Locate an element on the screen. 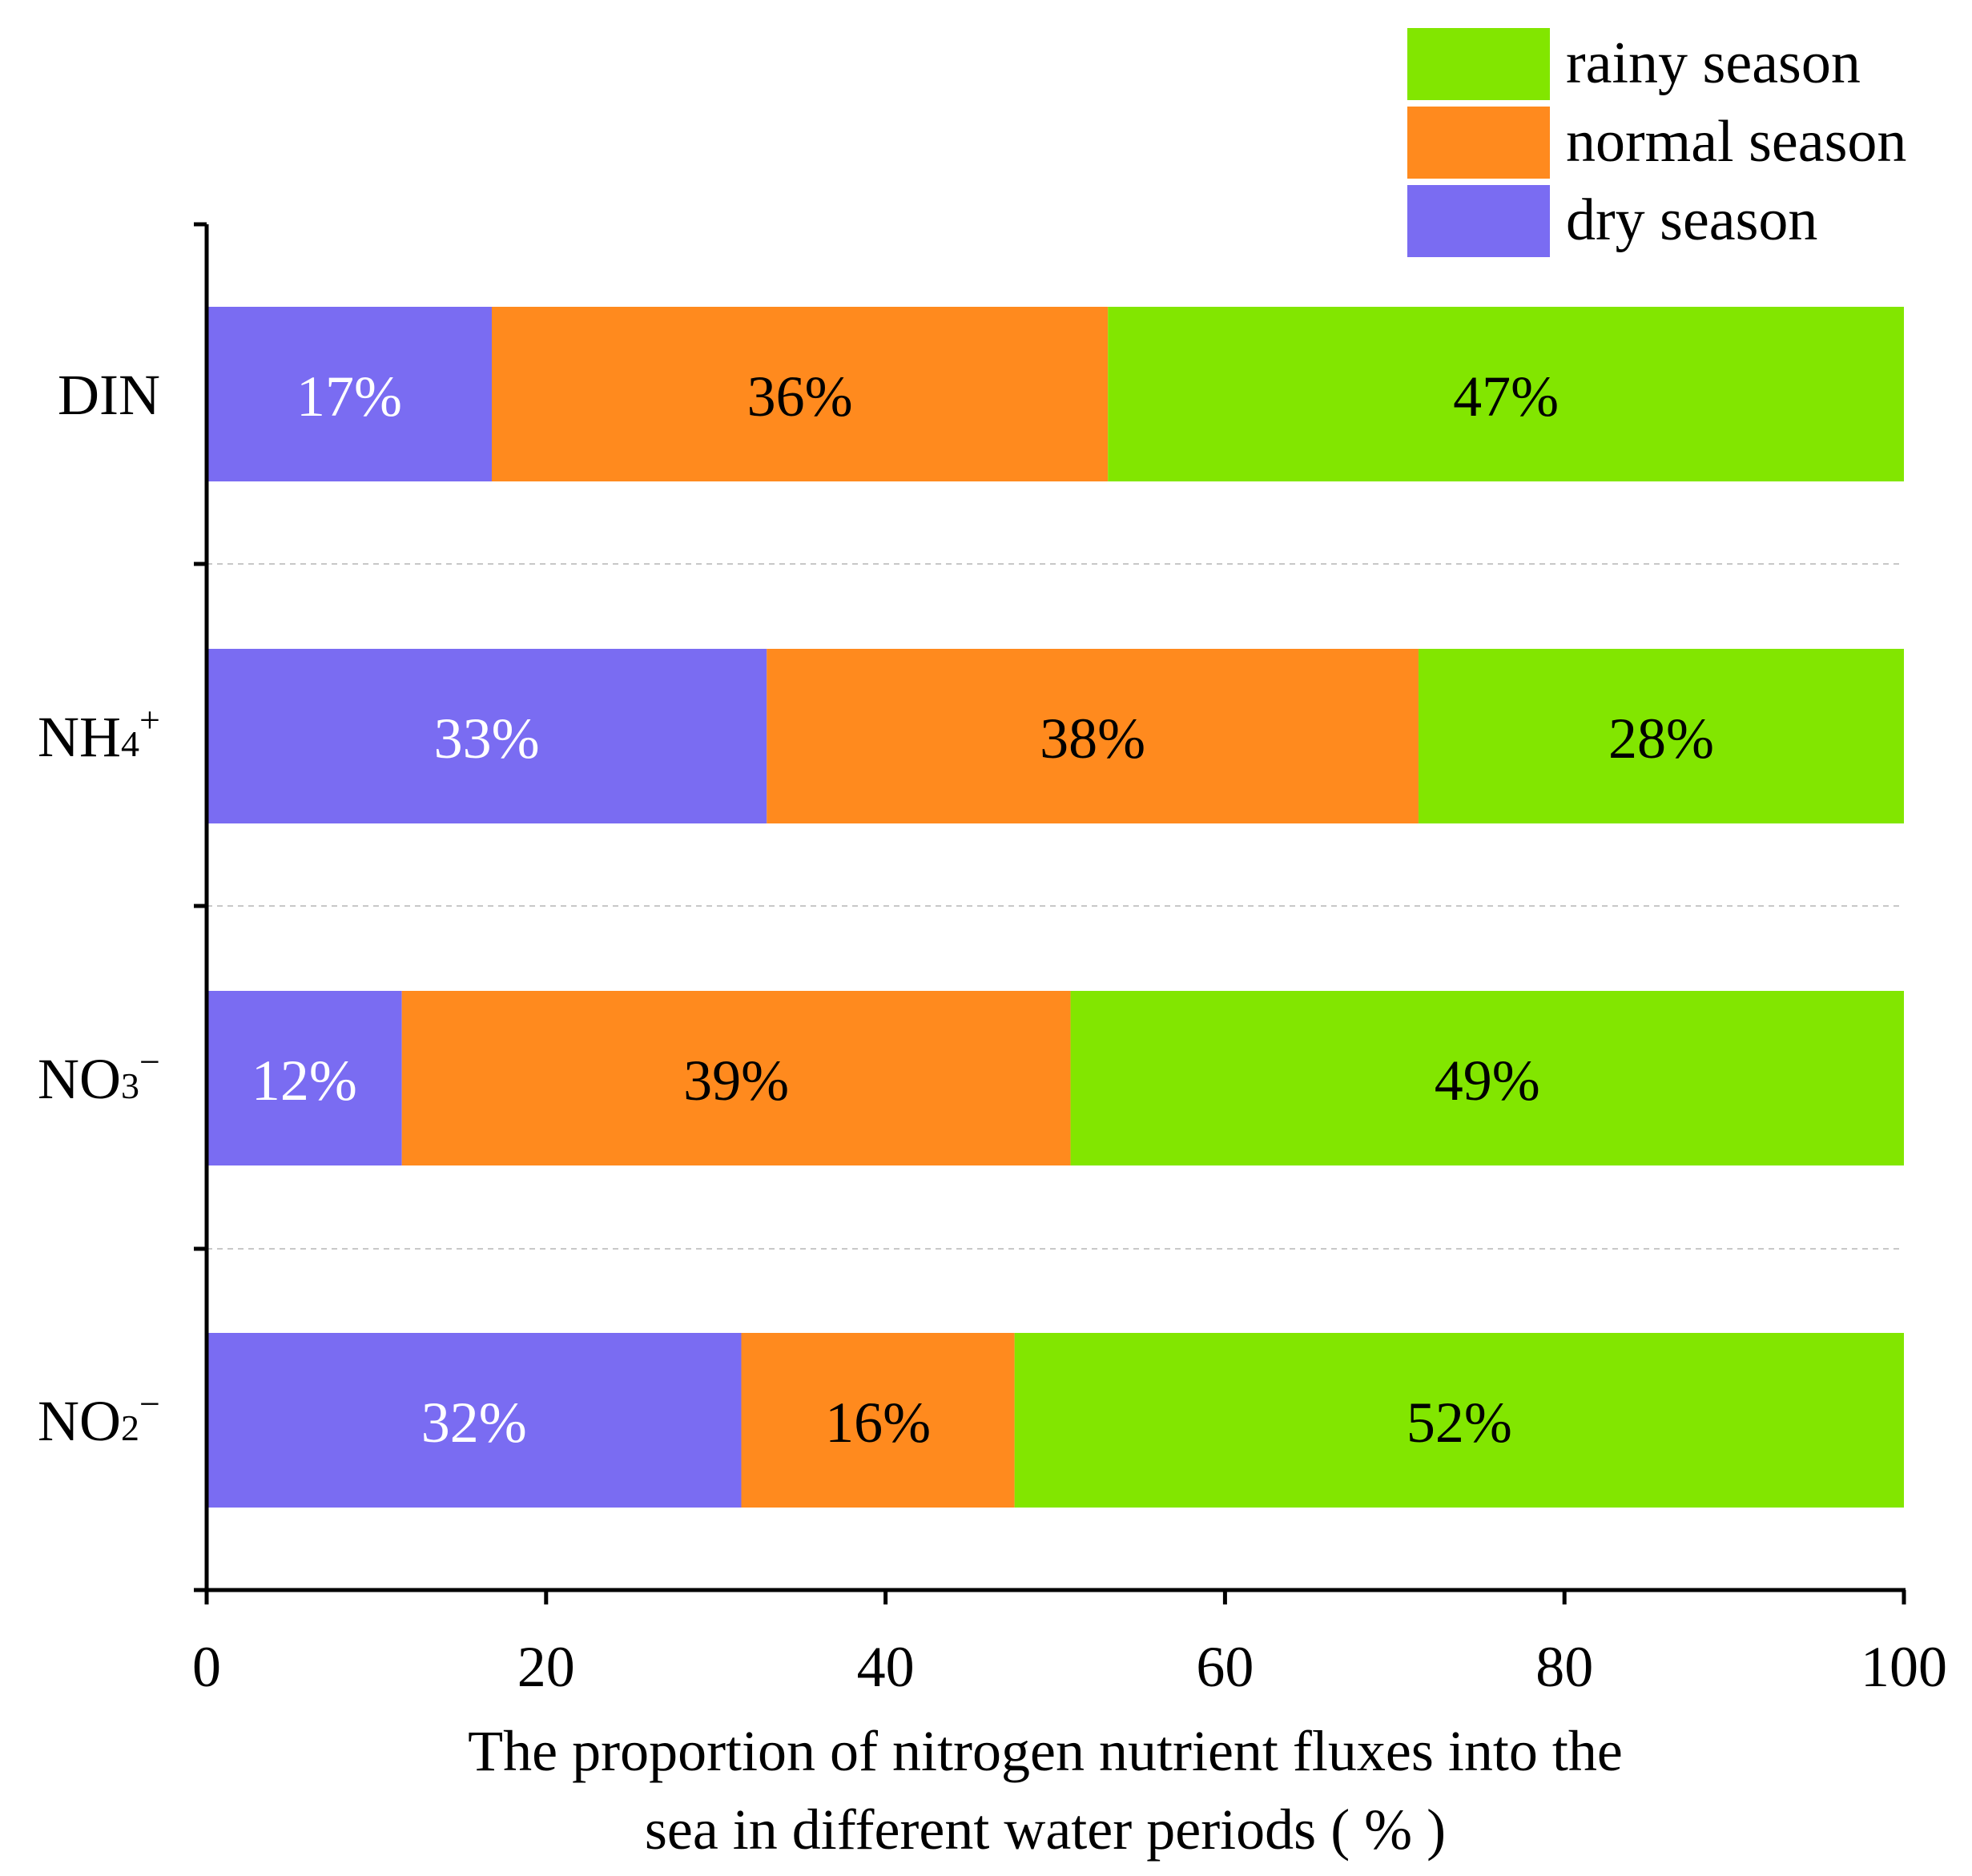 The width and height of the screenshot is (1972, 1876). bar-label-rainy-season-3: 52% is located at coordinates (1459, 1423).